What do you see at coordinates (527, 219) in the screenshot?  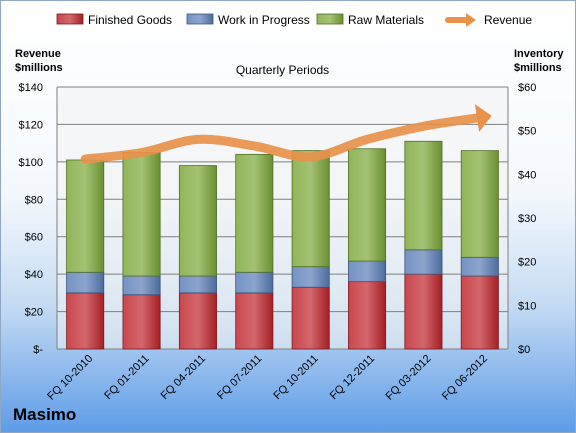 I see `y-right-tick-label: $30` at bounding box center [527, 219].